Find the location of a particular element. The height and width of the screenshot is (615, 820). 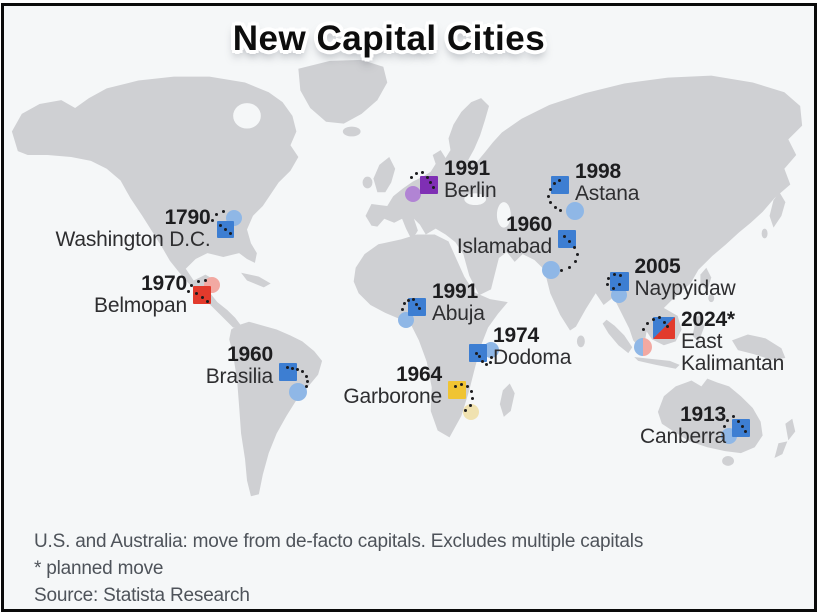

island-madagascar is located at coordinates (507, 400).